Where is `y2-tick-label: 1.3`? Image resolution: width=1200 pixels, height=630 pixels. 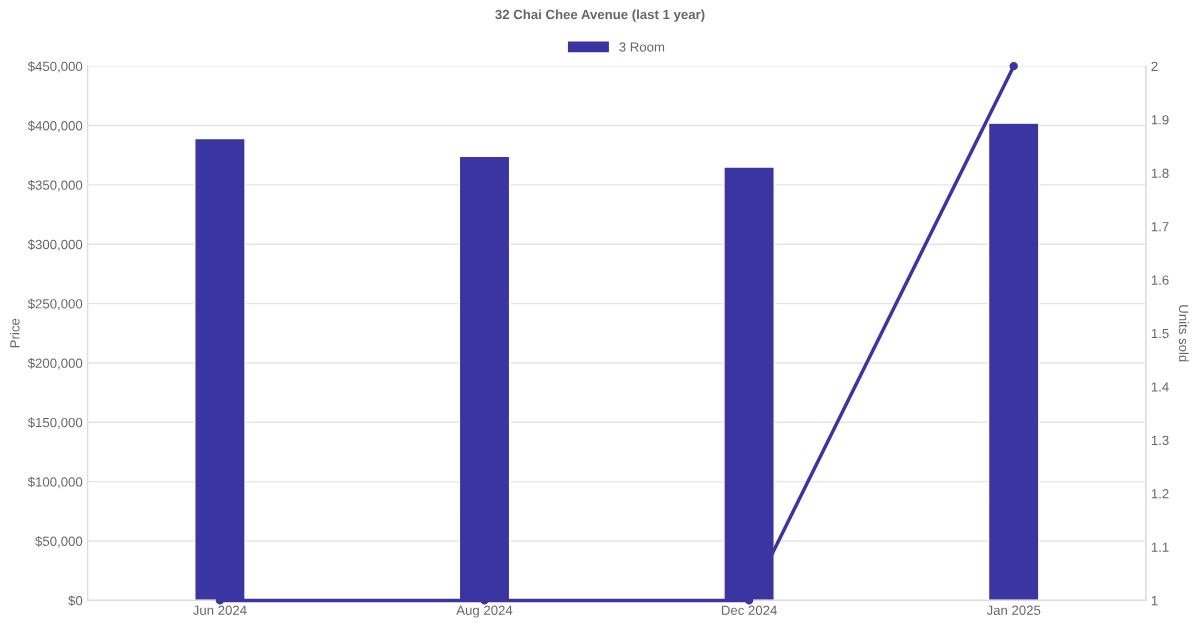
y2-tick-label: 1.3 is located at coordinates (1160, 440).